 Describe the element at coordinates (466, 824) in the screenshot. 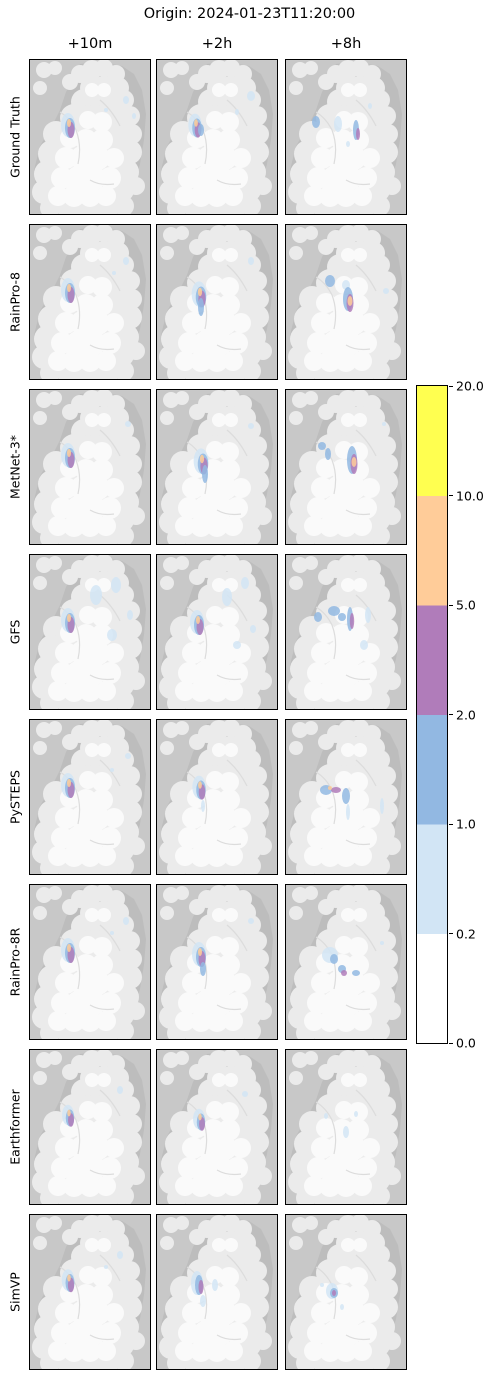

I see `colorbar-tick-label: 1.0` at that location.